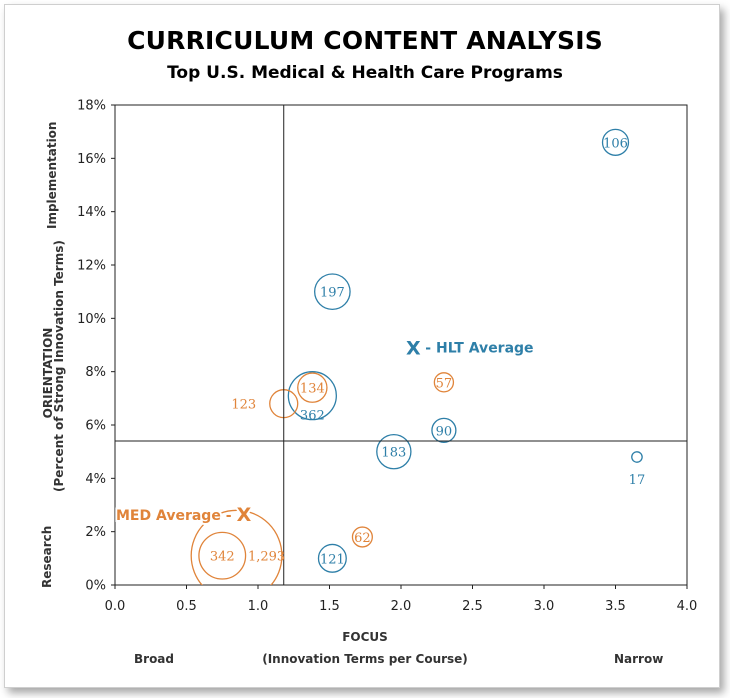 Image resolution: width=730 pixels, height=698 pixels. I want to click on x-axis-label: FOCUS, so click(365, 637).